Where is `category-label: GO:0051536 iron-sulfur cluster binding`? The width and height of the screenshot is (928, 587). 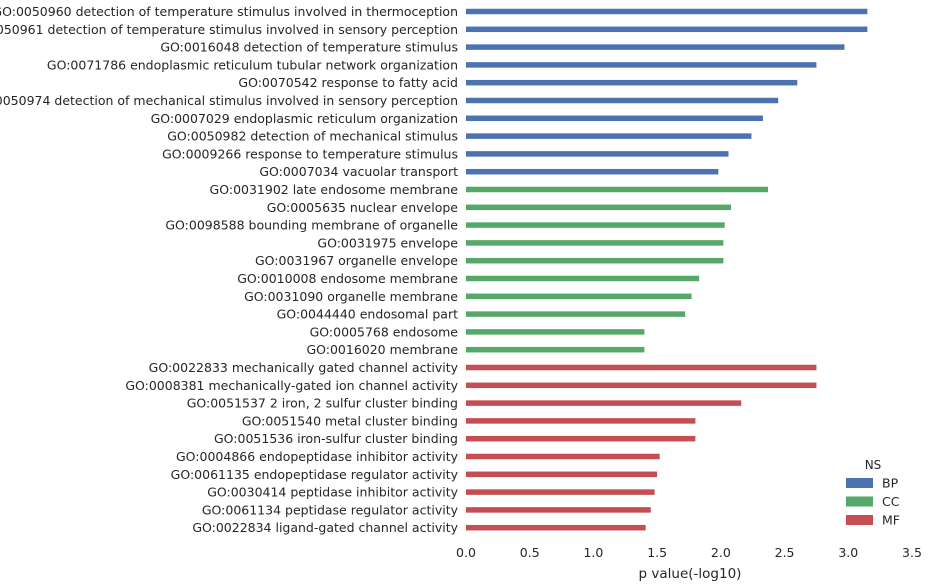
category-label: GO:0051536 iron-sulfur cluster binding is located at coordinates (336, 438).